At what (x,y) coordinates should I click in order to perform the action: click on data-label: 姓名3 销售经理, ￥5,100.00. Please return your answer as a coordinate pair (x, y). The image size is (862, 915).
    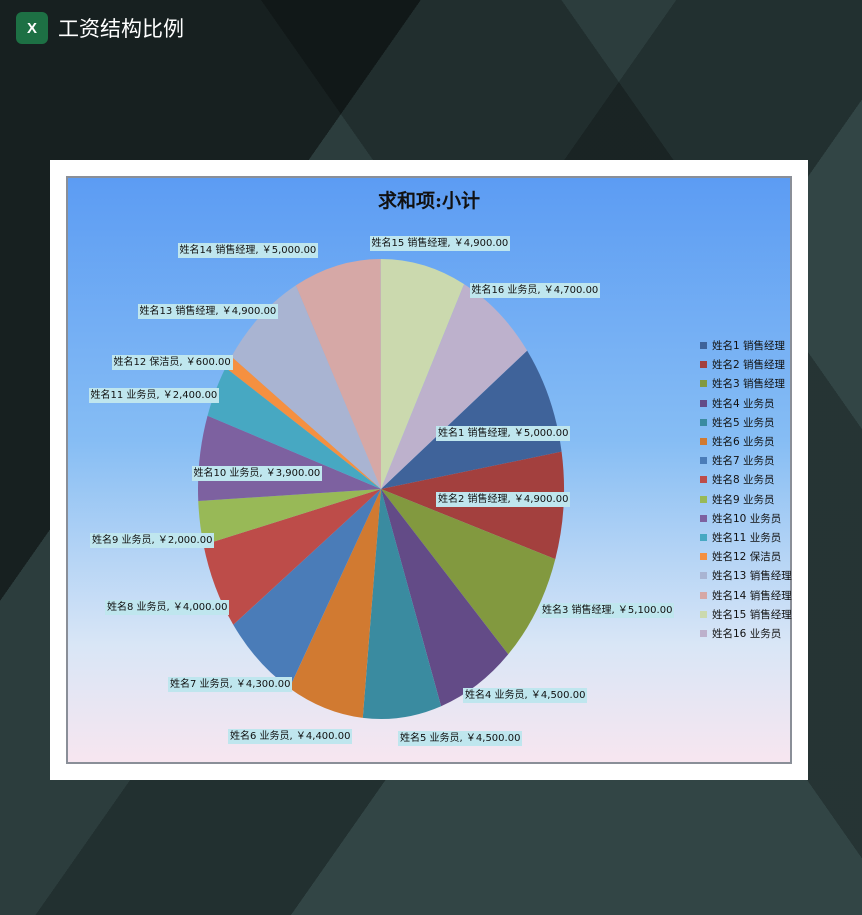
    Looking at the image, I should click on (607, 610).